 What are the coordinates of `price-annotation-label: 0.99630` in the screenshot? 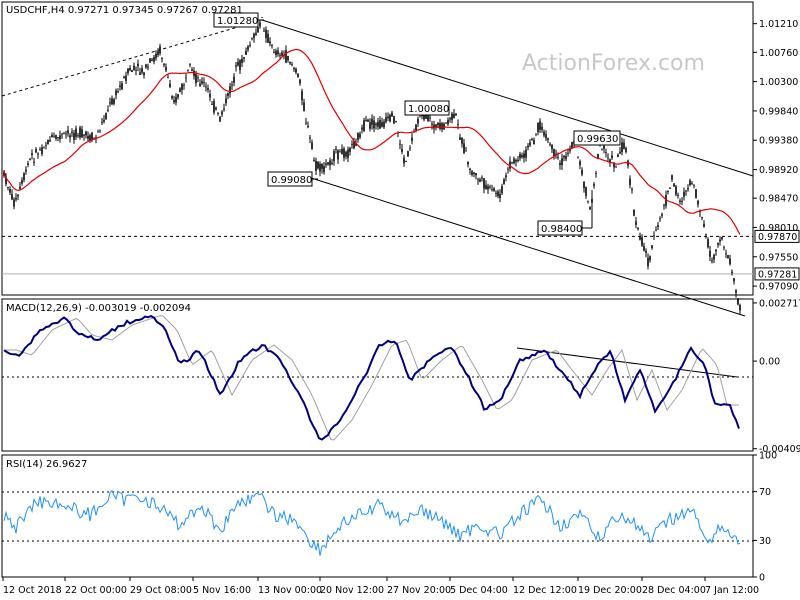 It's located at (597, 139).